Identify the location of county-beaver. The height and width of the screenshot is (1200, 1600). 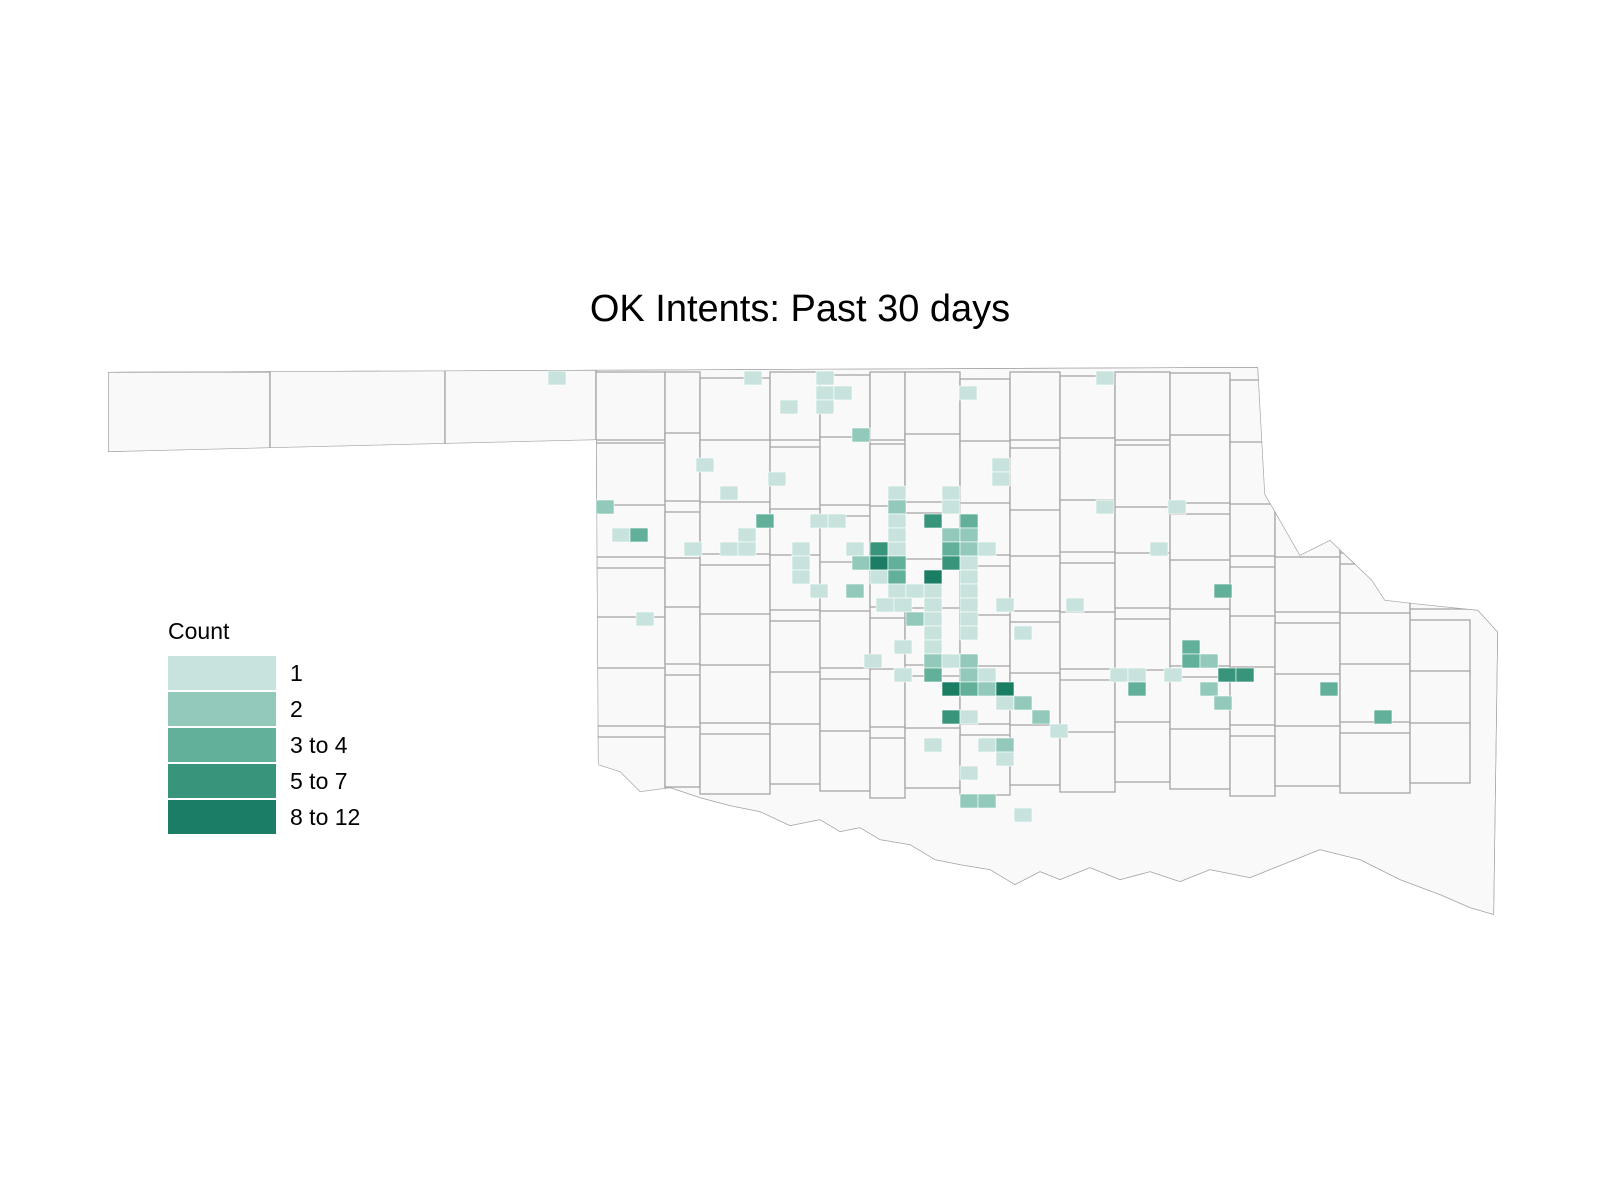
(520, 411).